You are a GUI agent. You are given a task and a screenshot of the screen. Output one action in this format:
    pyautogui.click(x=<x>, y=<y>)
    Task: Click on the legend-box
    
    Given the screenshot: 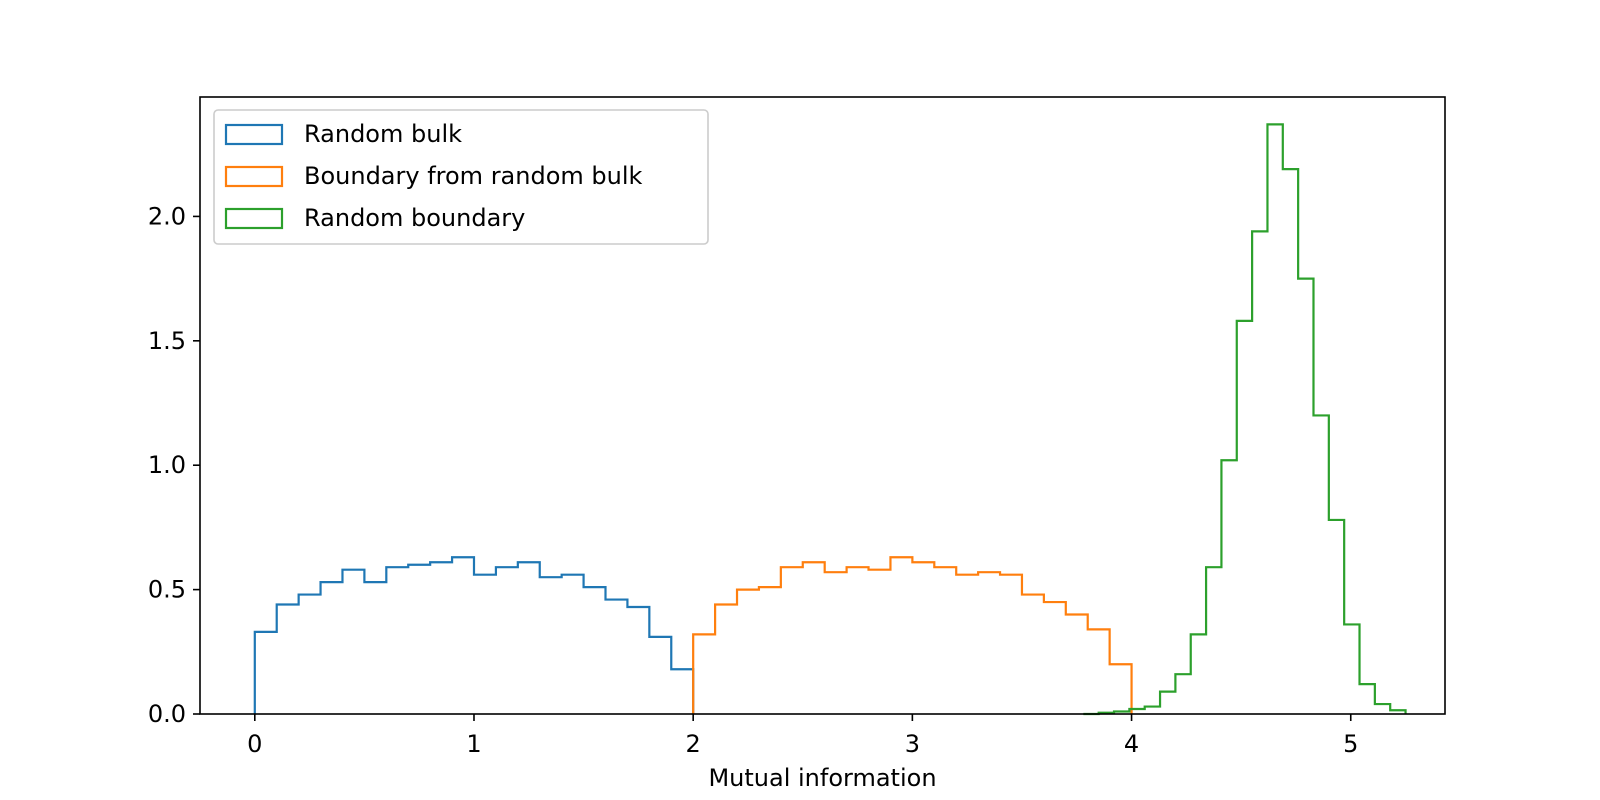 What is the action you would take?
    pyautogui.click(x=461, y=177)
    